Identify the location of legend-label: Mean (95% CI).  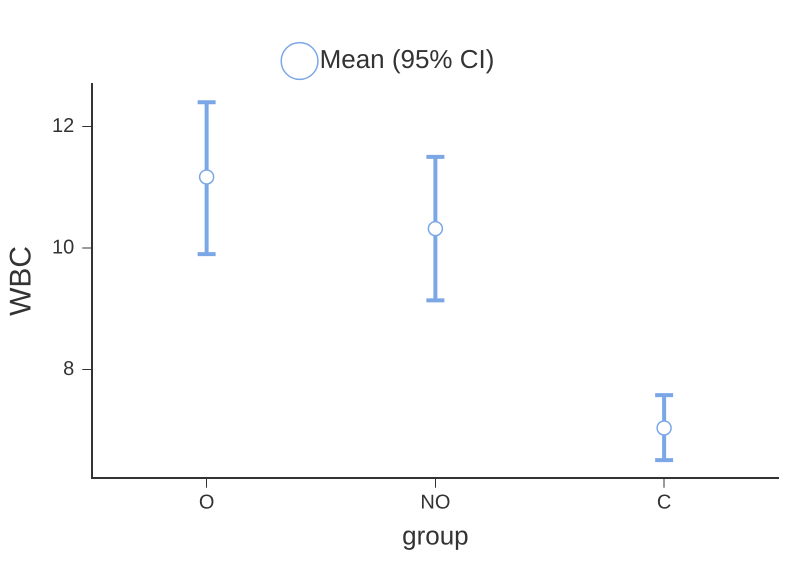
(407, 59).